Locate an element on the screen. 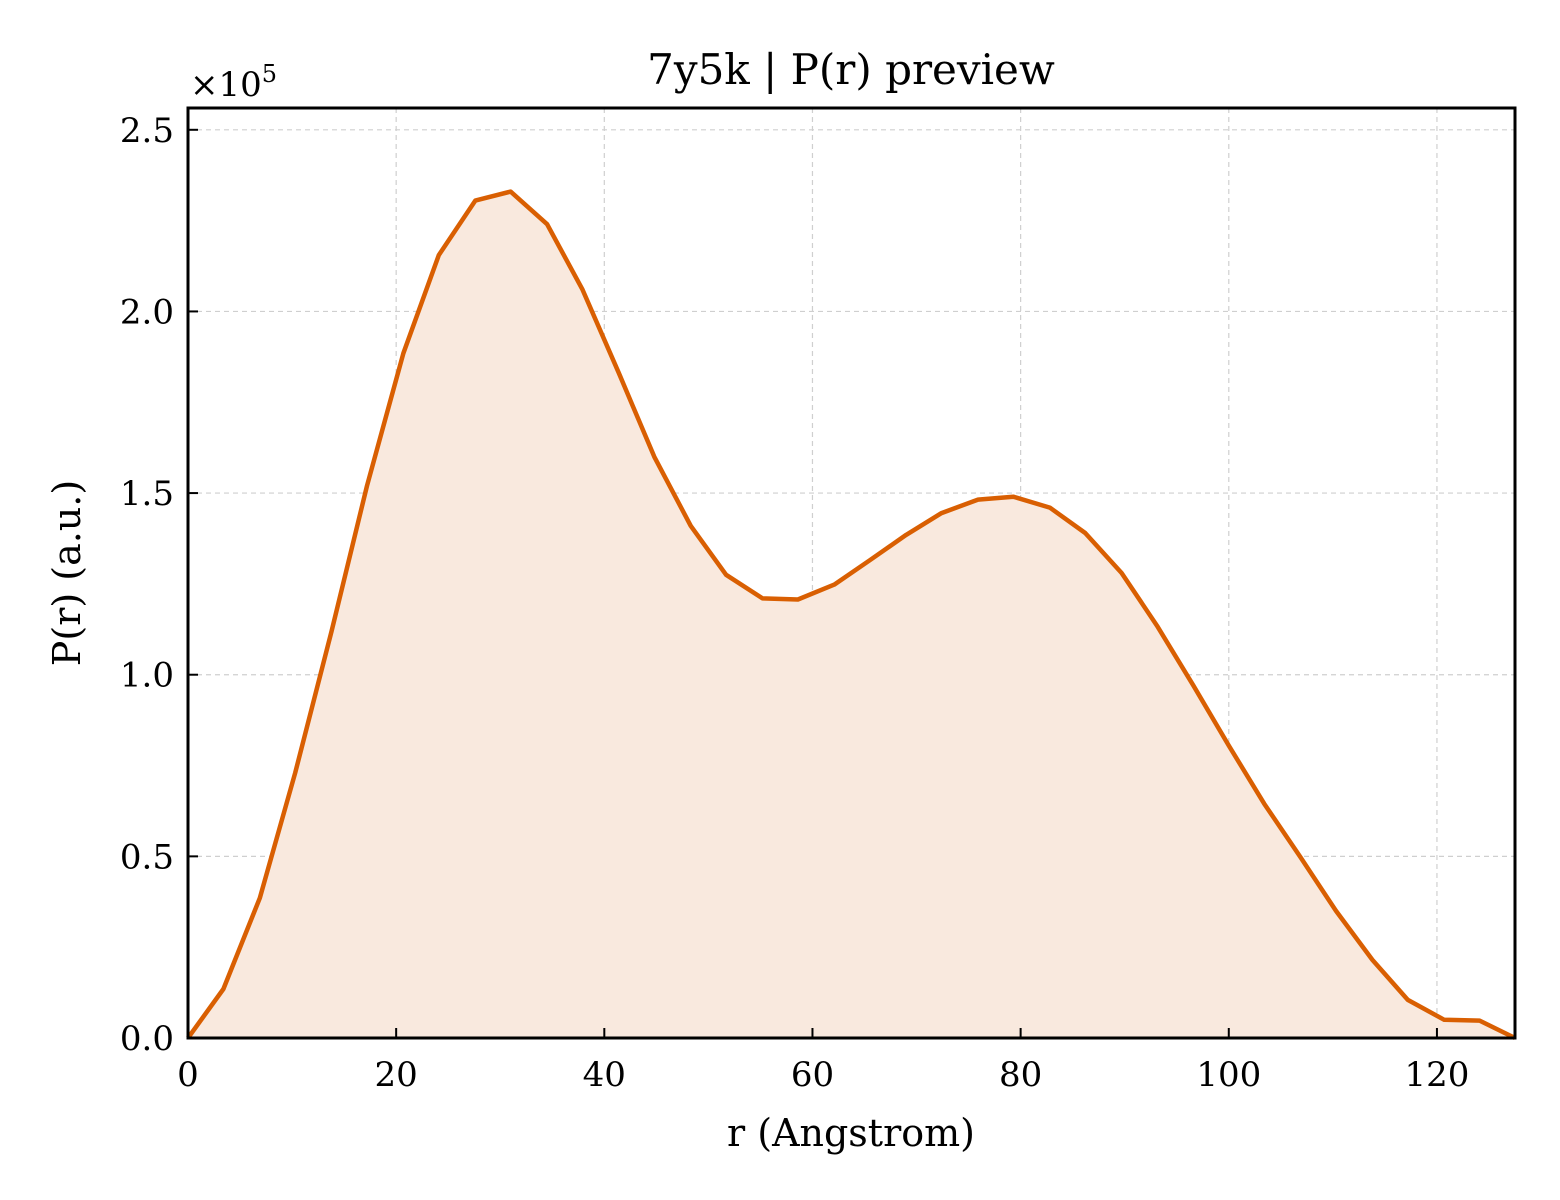  x-tick-label: 60 is located at coordinates (812, 1075).